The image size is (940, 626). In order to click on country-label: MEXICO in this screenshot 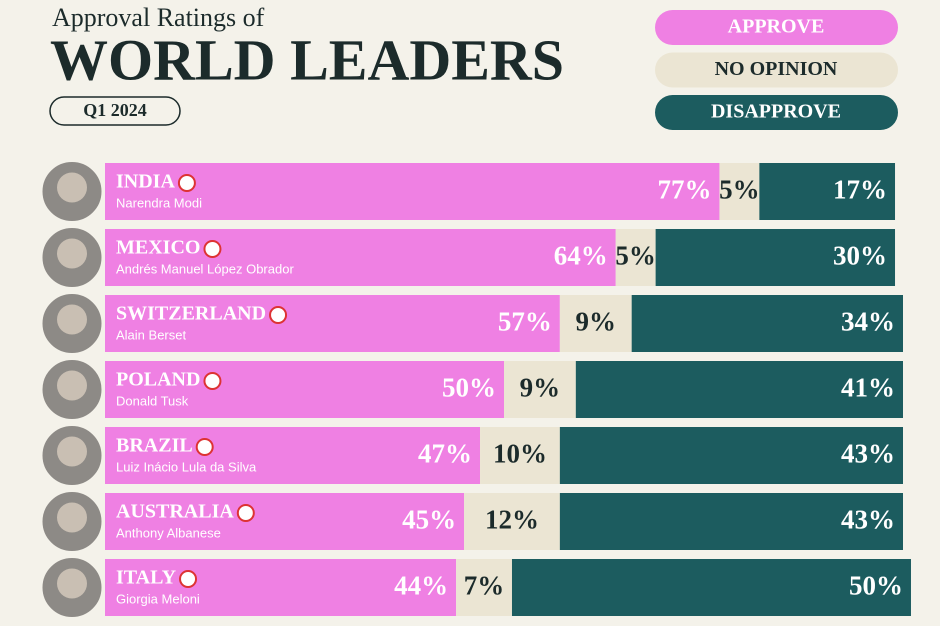, I will do `click(158, 248)`.